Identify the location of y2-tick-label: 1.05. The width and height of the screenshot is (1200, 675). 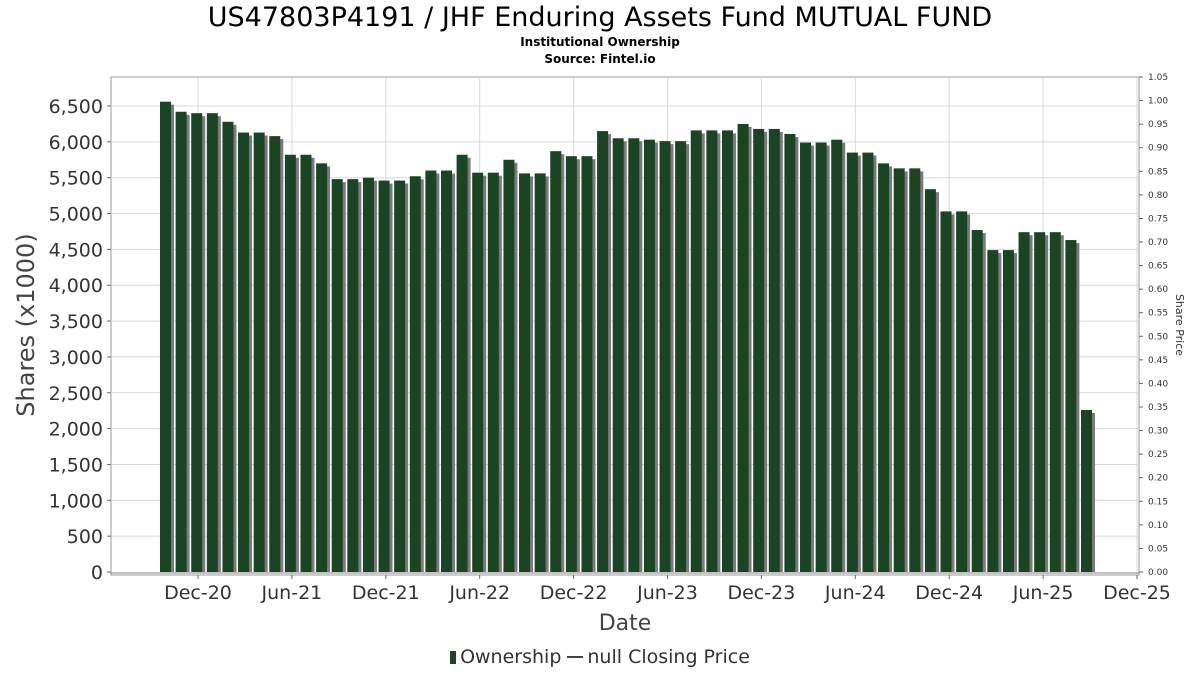
(1158, 78).